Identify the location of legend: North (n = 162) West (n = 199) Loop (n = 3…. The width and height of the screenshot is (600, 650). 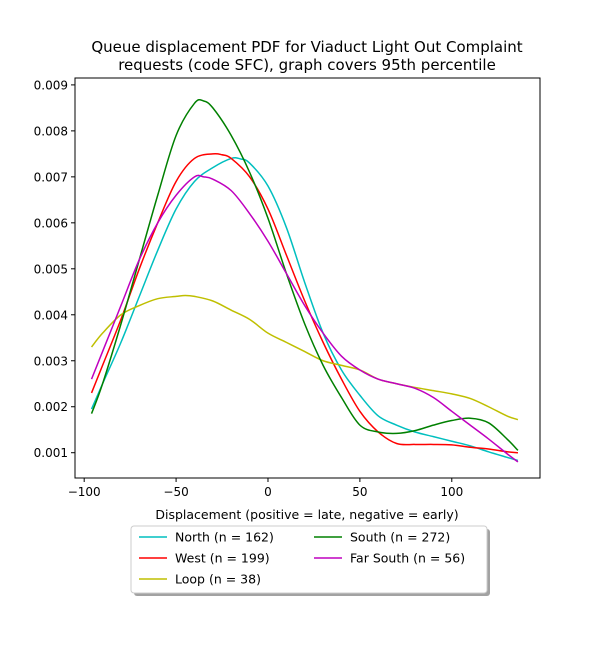
(310, 560).